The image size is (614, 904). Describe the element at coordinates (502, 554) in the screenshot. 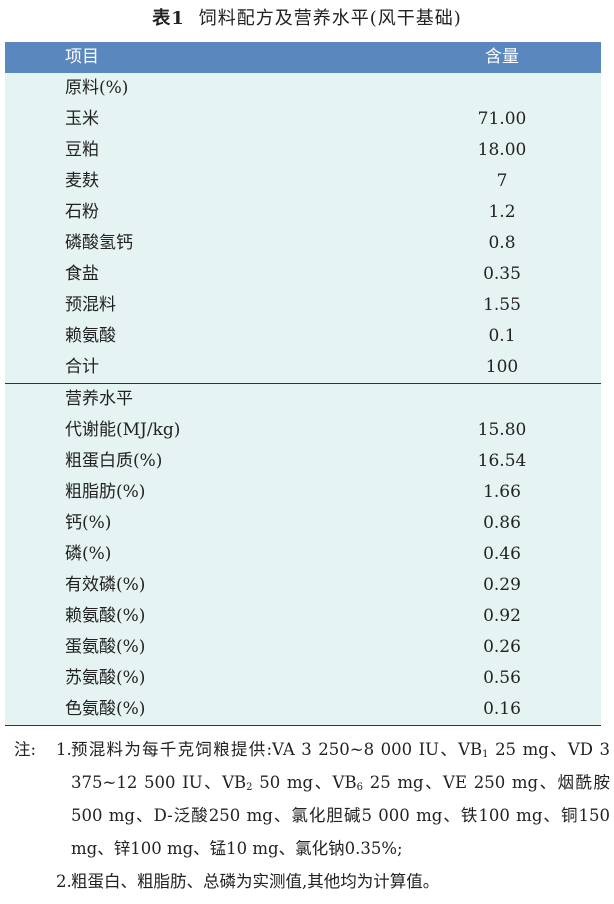

I see `value-cell: 0.46` at that location.